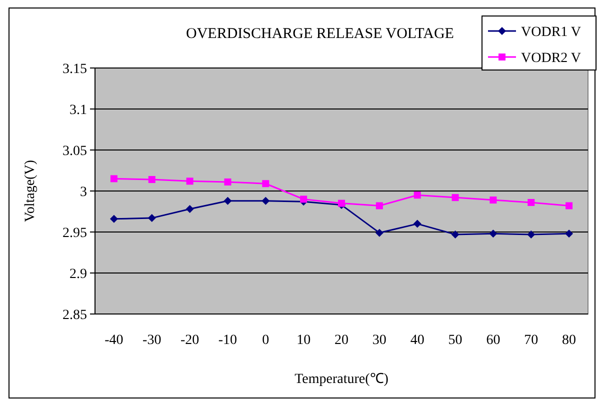  Describe the element at coordinates (320, 34) in the screenshot. I see `chart-title: OVERDISCHARGE RELEASE VOLTAGE` at that location.